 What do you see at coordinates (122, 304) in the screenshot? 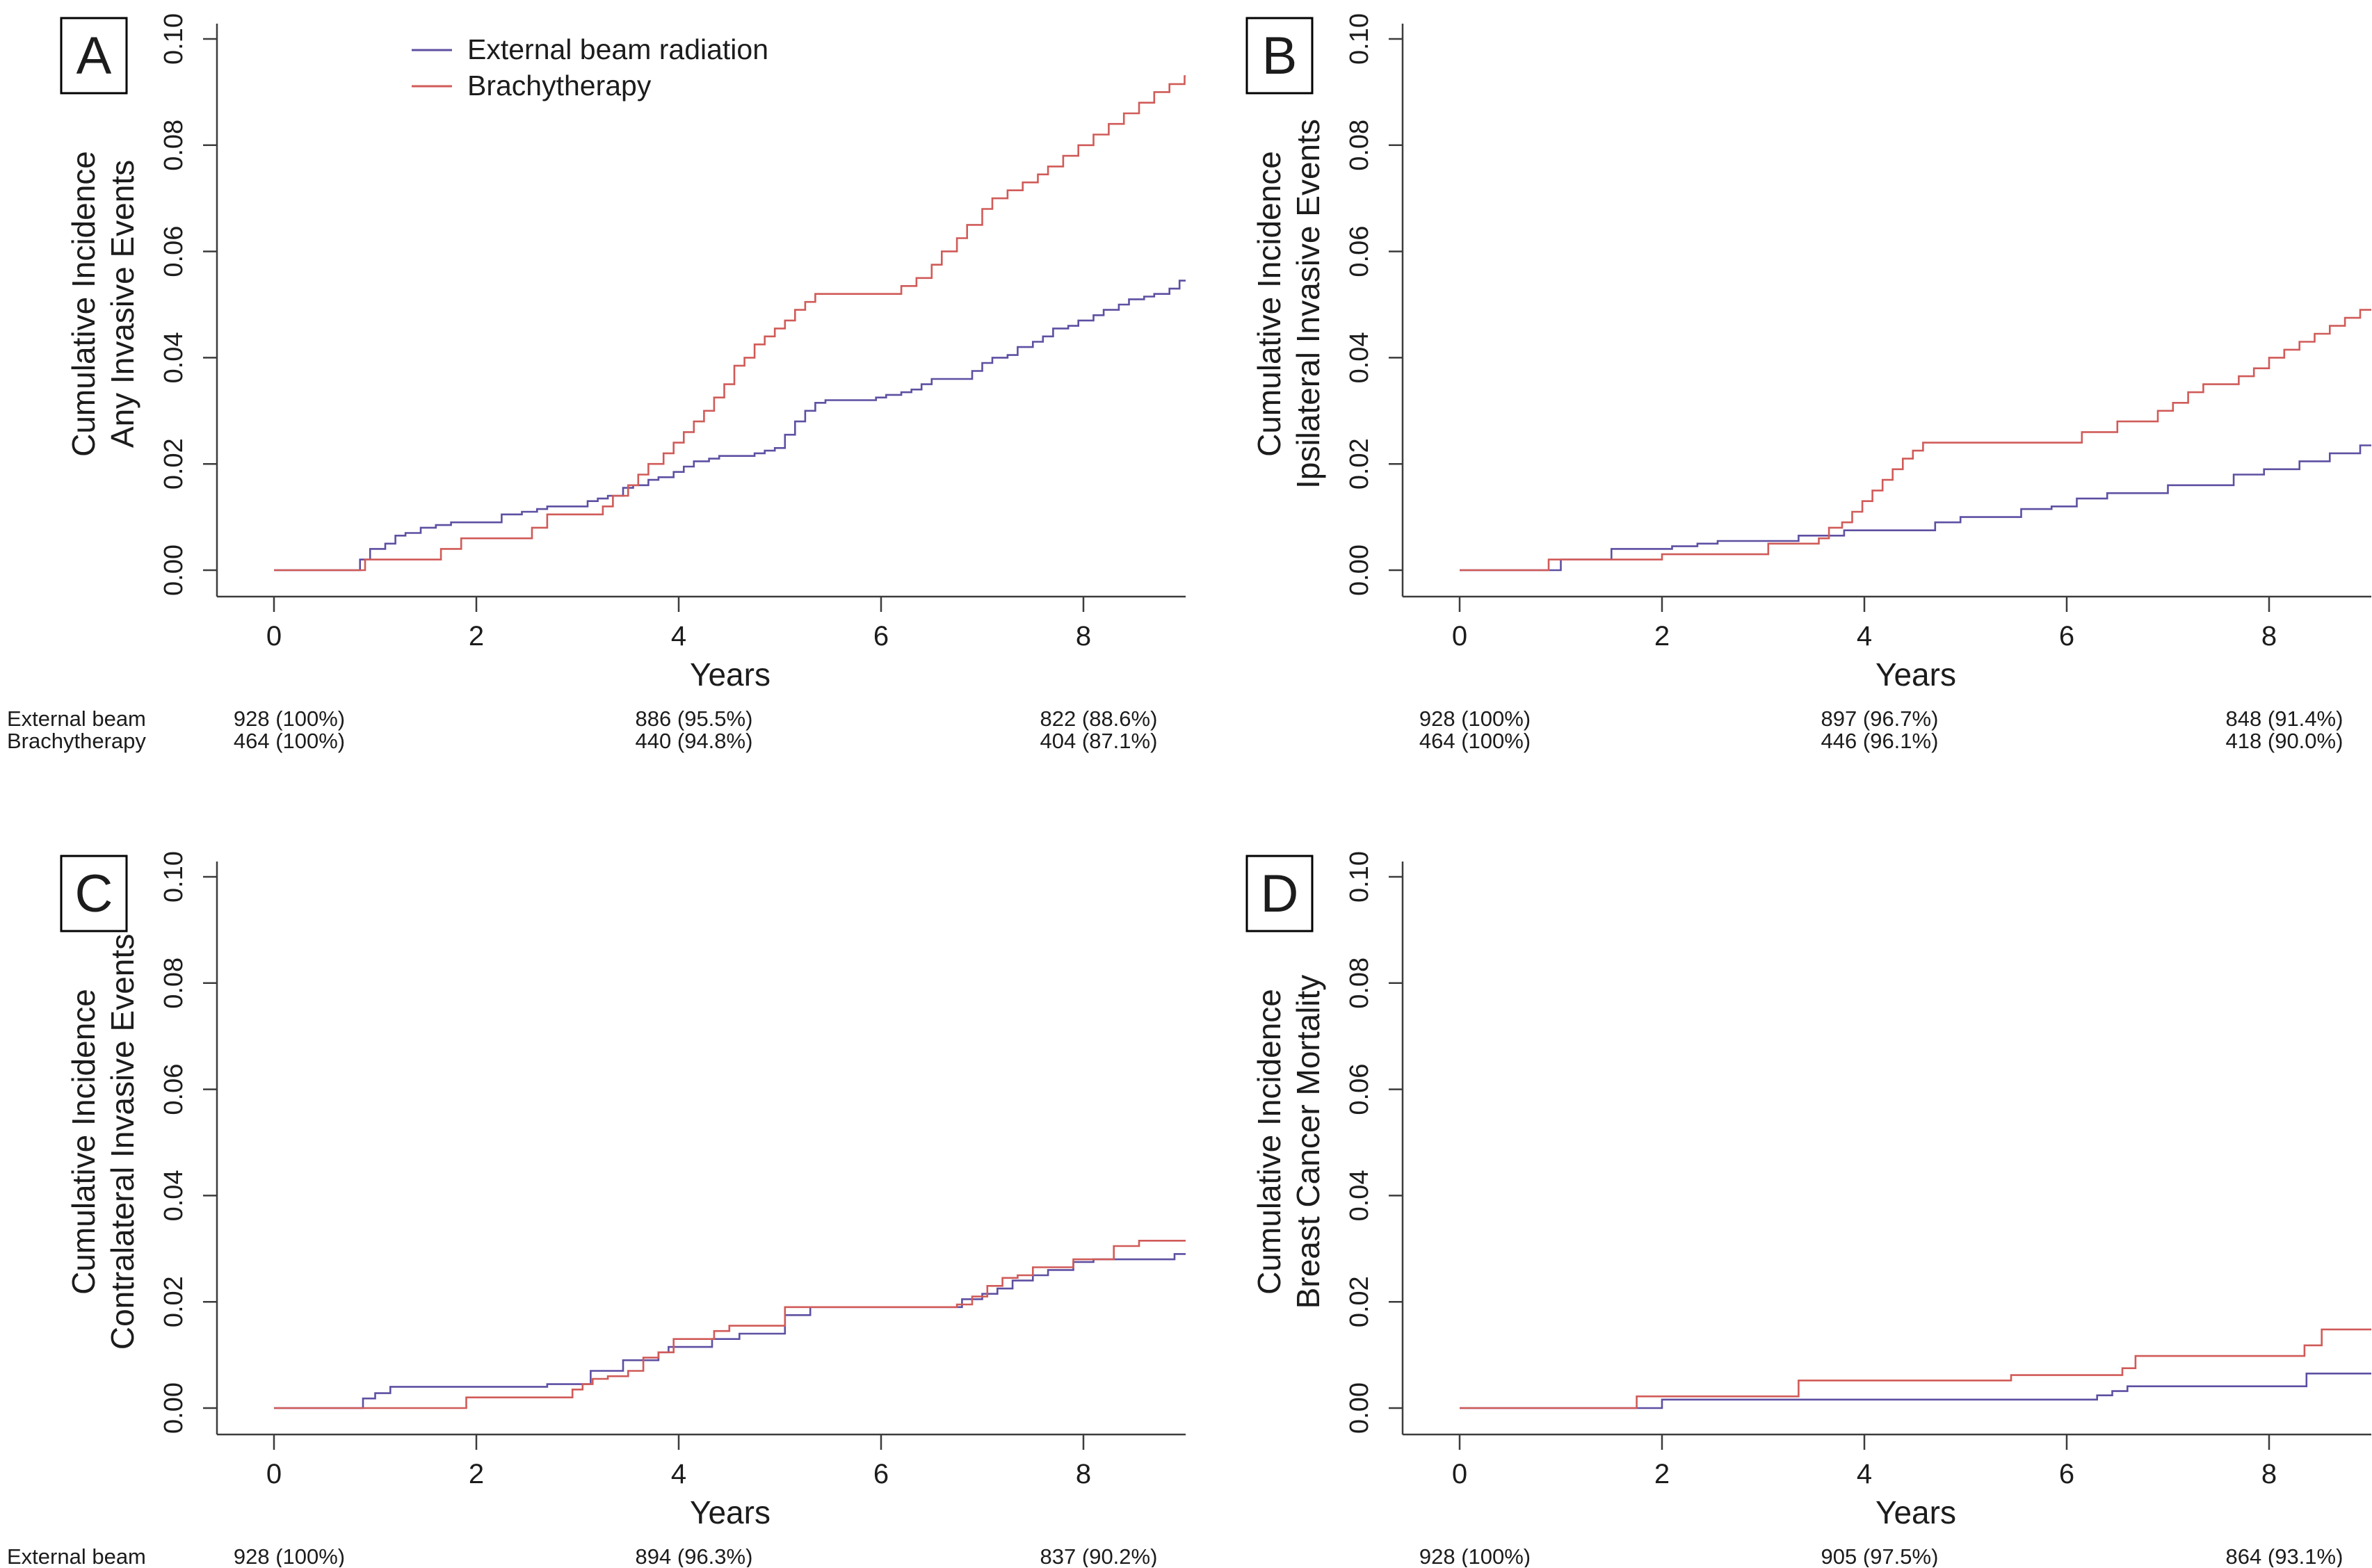
I see `y-axis-title-line2: Any Invasive Events` at bounding box center [122, 304].